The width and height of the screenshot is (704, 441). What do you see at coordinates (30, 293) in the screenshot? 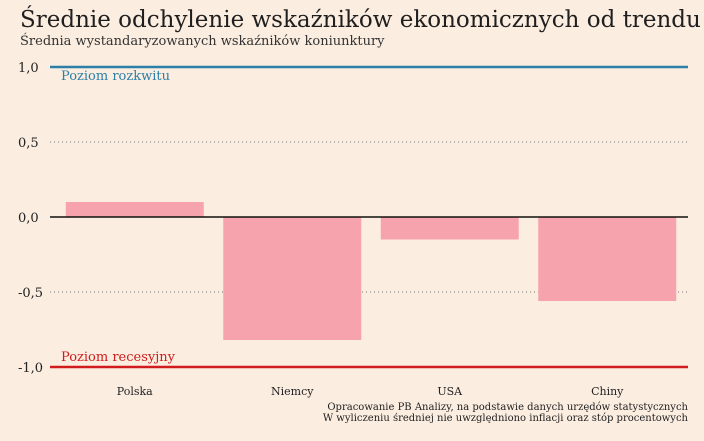
I see `y-tick-label: -0,5` at bounding box center [30, 293].